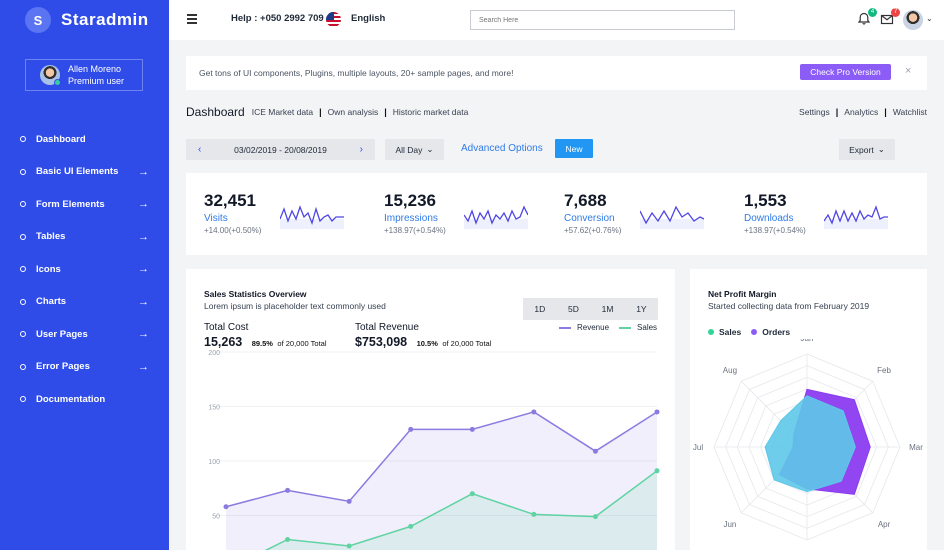 The image size is (944, 550). What do you see at coordinates (769, 218) in the screenshot?
I see `stat-label: Downloads` at bounding box center [769, 218].